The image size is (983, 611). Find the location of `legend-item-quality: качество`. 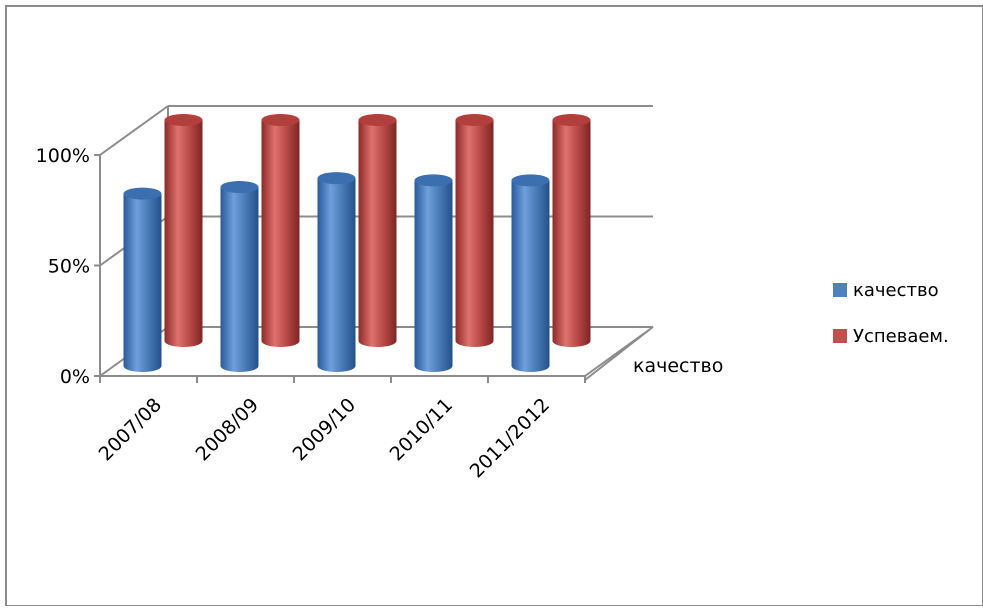

legend-item-quality: качество is located at coordinates (891, 290).